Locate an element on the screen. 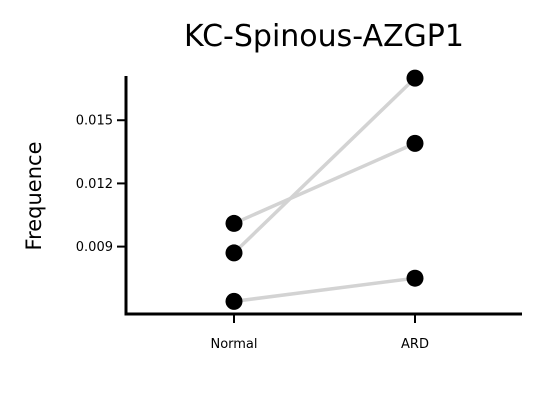 The image size is (546, 408). chart-title: KC-Spinous-AZGP1 is located at coordinates (324, 36).